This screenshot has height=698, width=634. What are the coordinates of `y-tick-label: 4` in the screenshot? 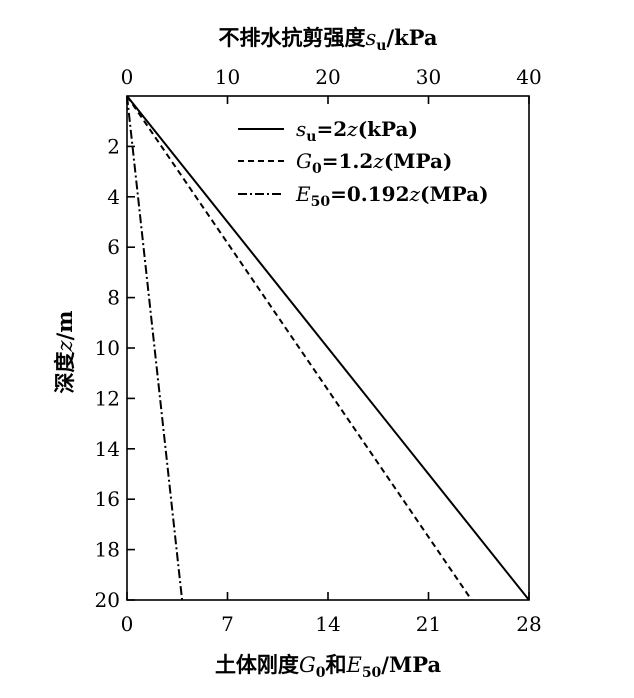 It's located at (113, 197).